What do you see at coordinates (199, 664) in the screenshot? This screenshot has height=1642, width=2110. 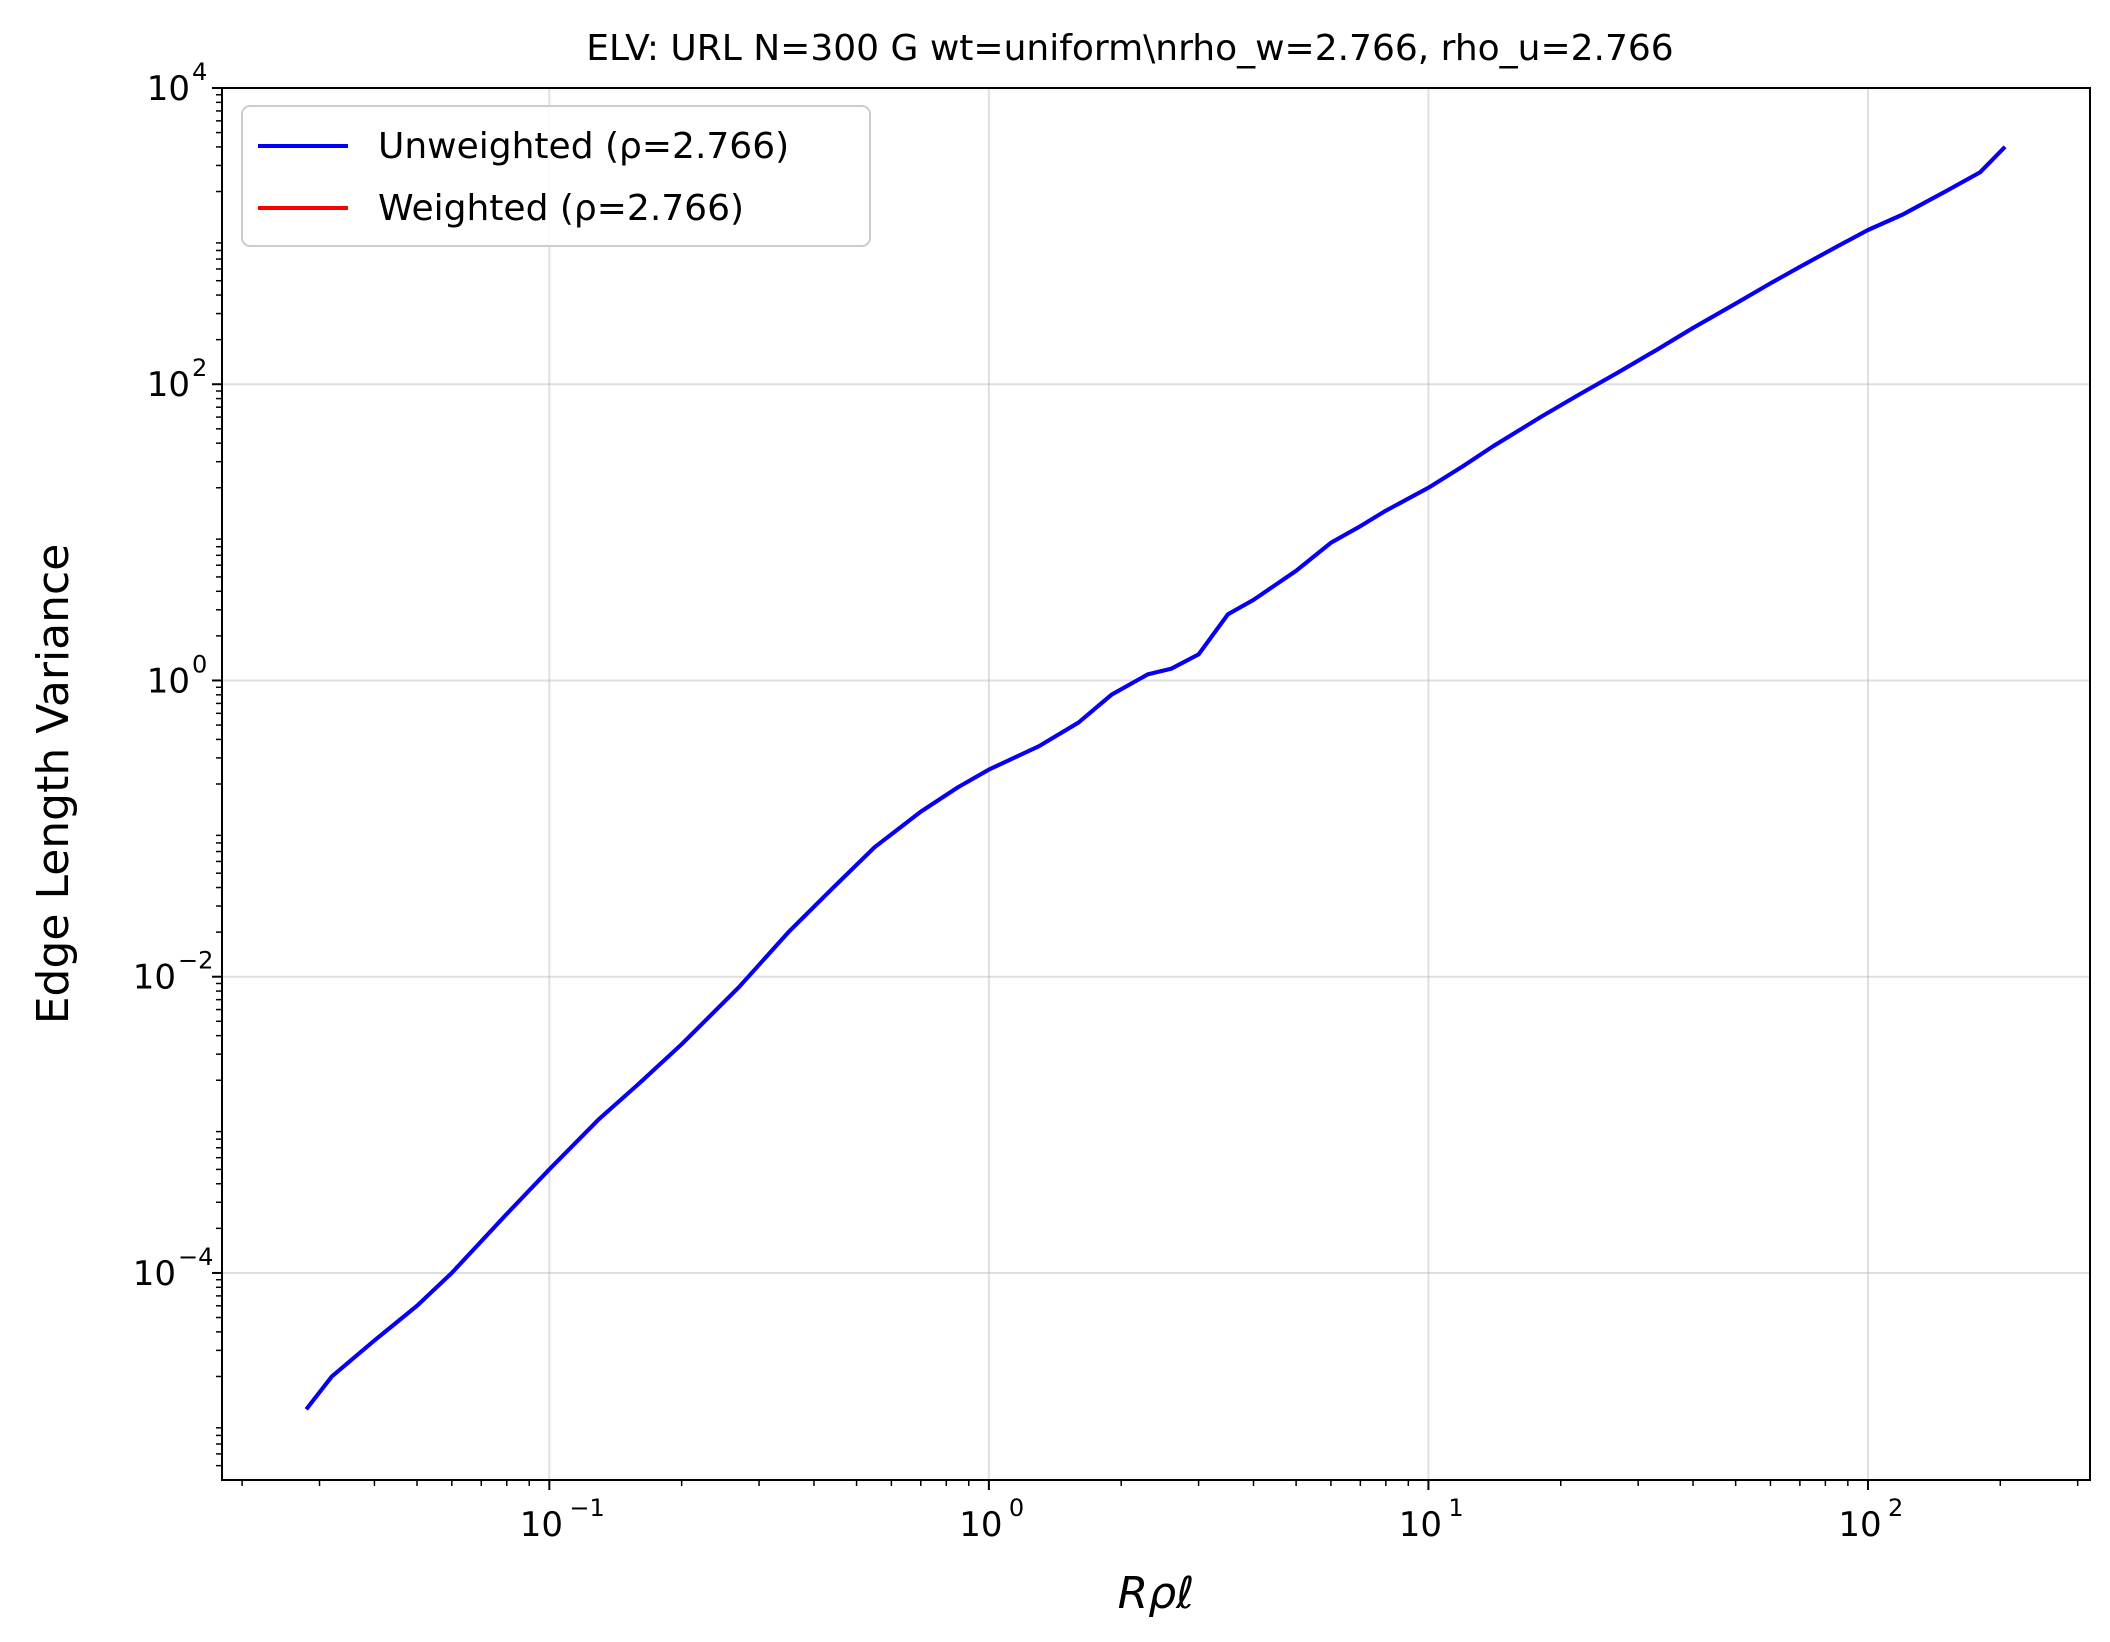 I see `y-tick-exponent: 0` at bounding box center [199, 664].